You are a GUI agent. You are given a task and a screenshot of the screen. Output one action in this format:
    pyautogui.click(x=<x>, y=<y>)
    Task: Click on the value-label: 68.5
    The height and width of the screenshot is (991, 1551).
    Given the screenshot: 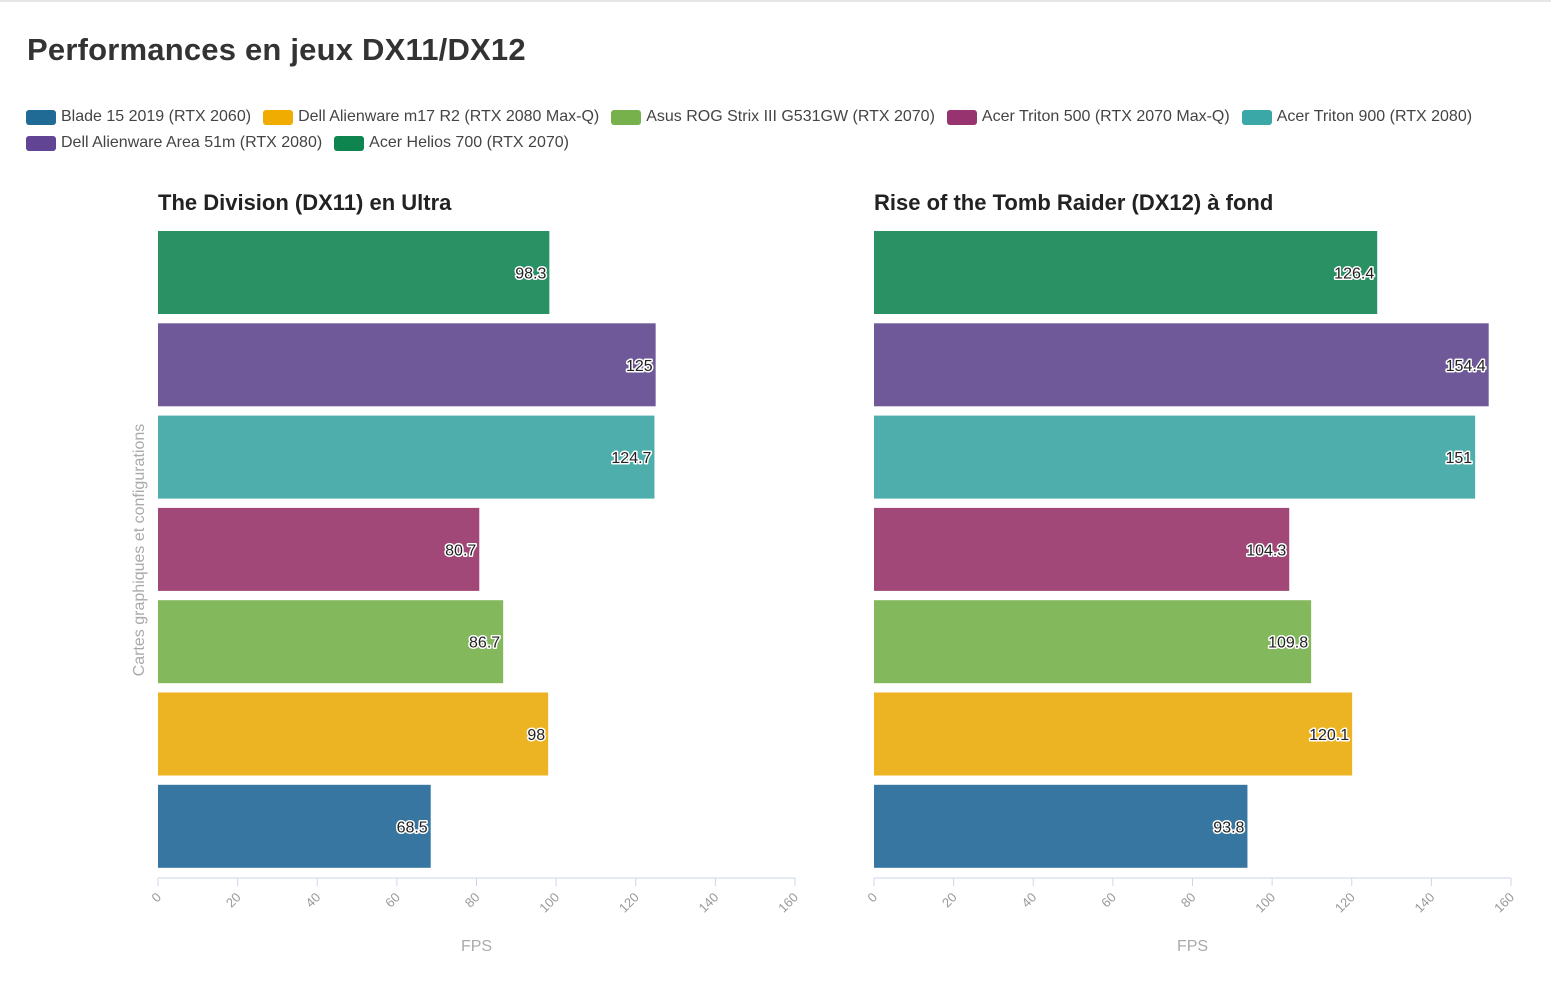 What is the action you would take?
    pyautogui.click(x=412, y=827)
    